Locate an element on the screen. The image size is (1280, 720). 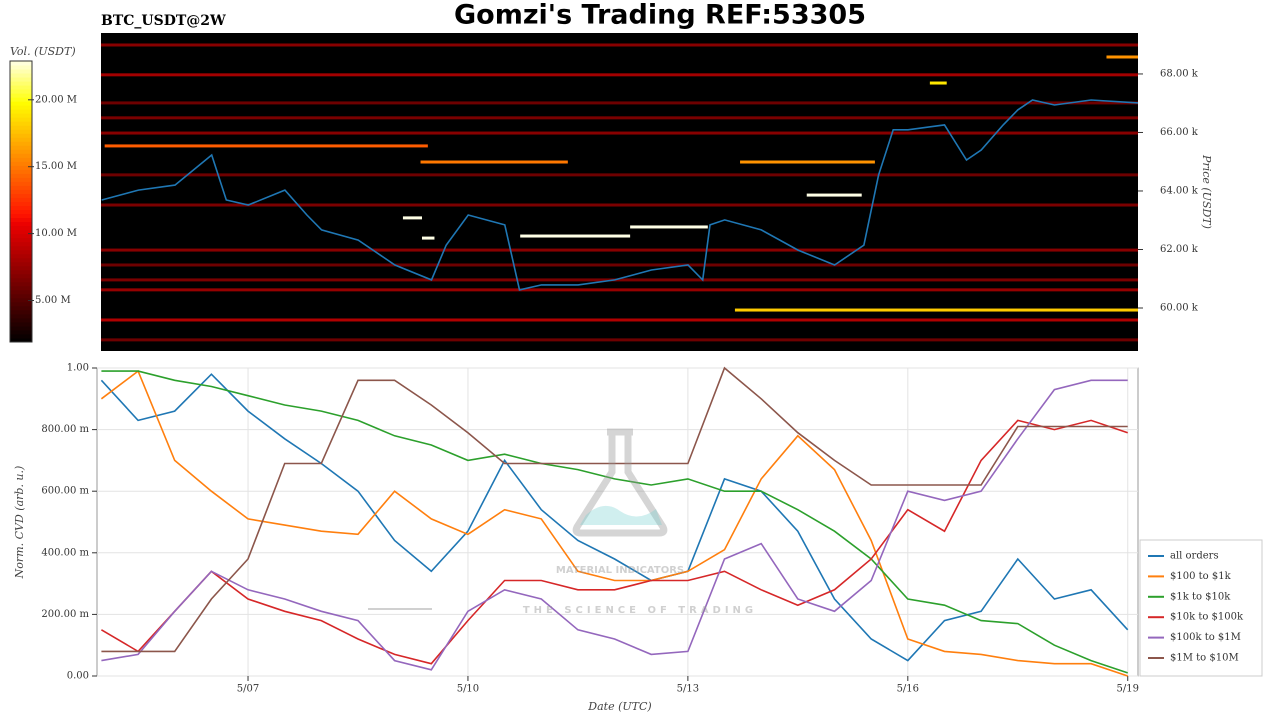
x-tick-label: 5/13 is located at coordinates (688, 689).